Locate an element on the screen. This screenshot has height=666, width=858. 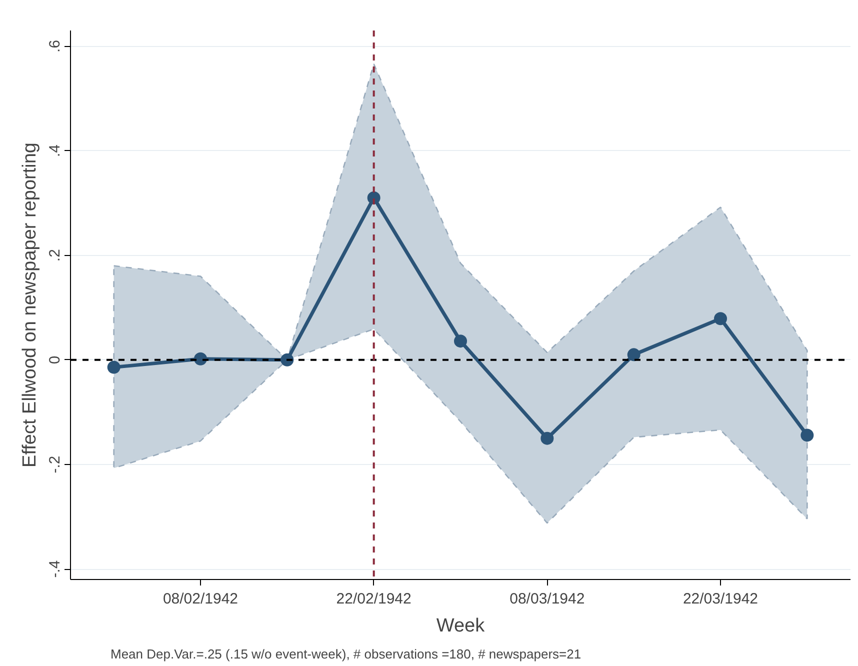
y-tick-label: 0 is located at coordinates (55, 360).